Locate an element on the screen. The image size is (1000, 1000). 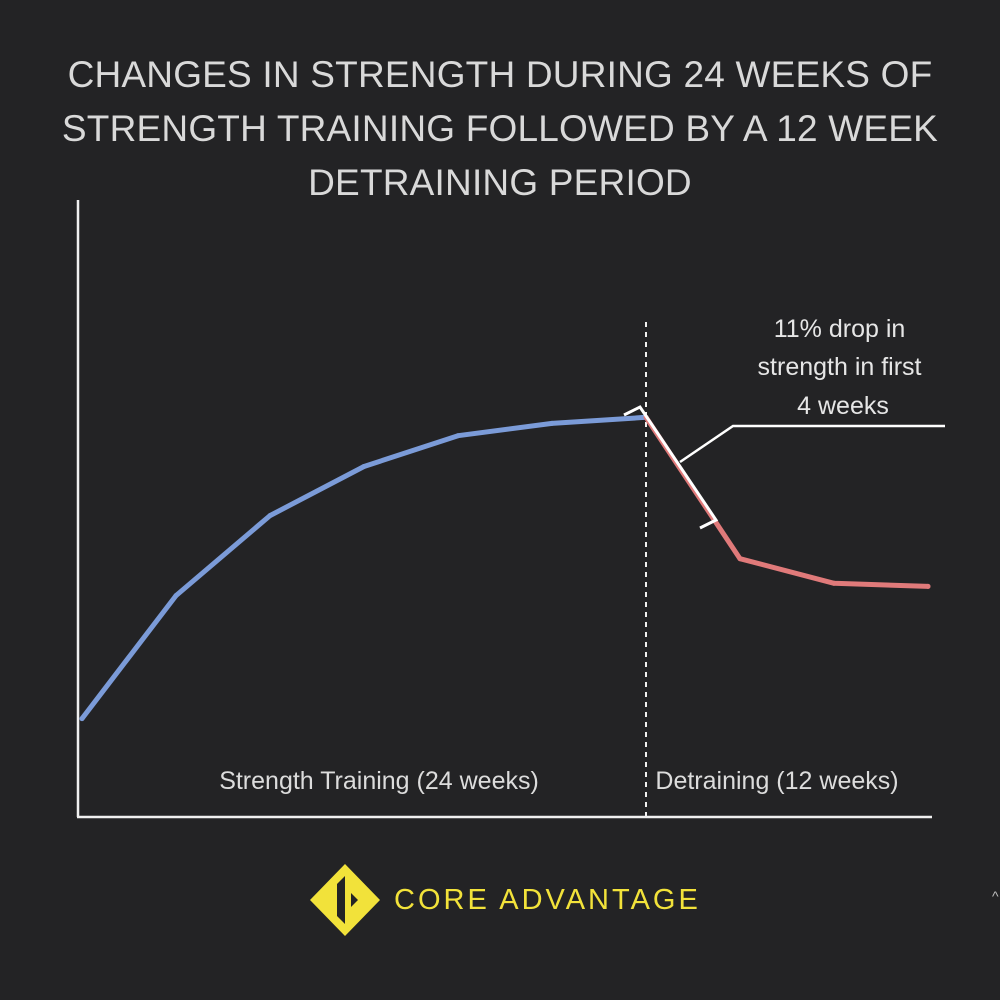
title-line-3: DETRAINING PERIOD is located at coordinates (500, 182).